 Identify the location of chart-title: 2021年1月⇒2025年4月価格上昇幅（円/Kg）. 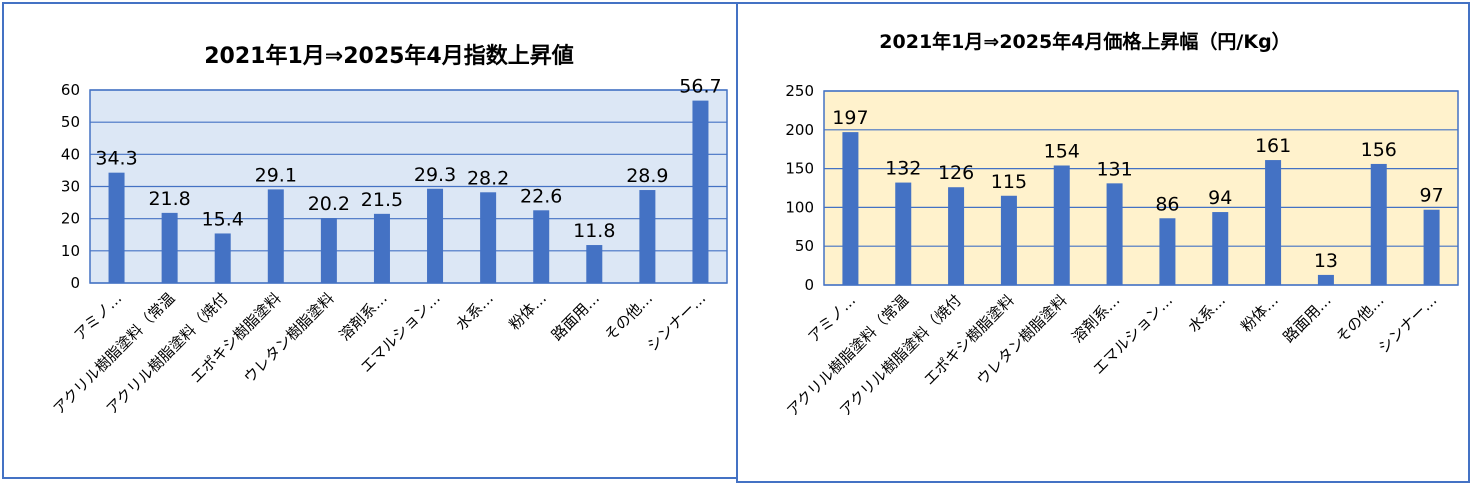
(1084, 41).